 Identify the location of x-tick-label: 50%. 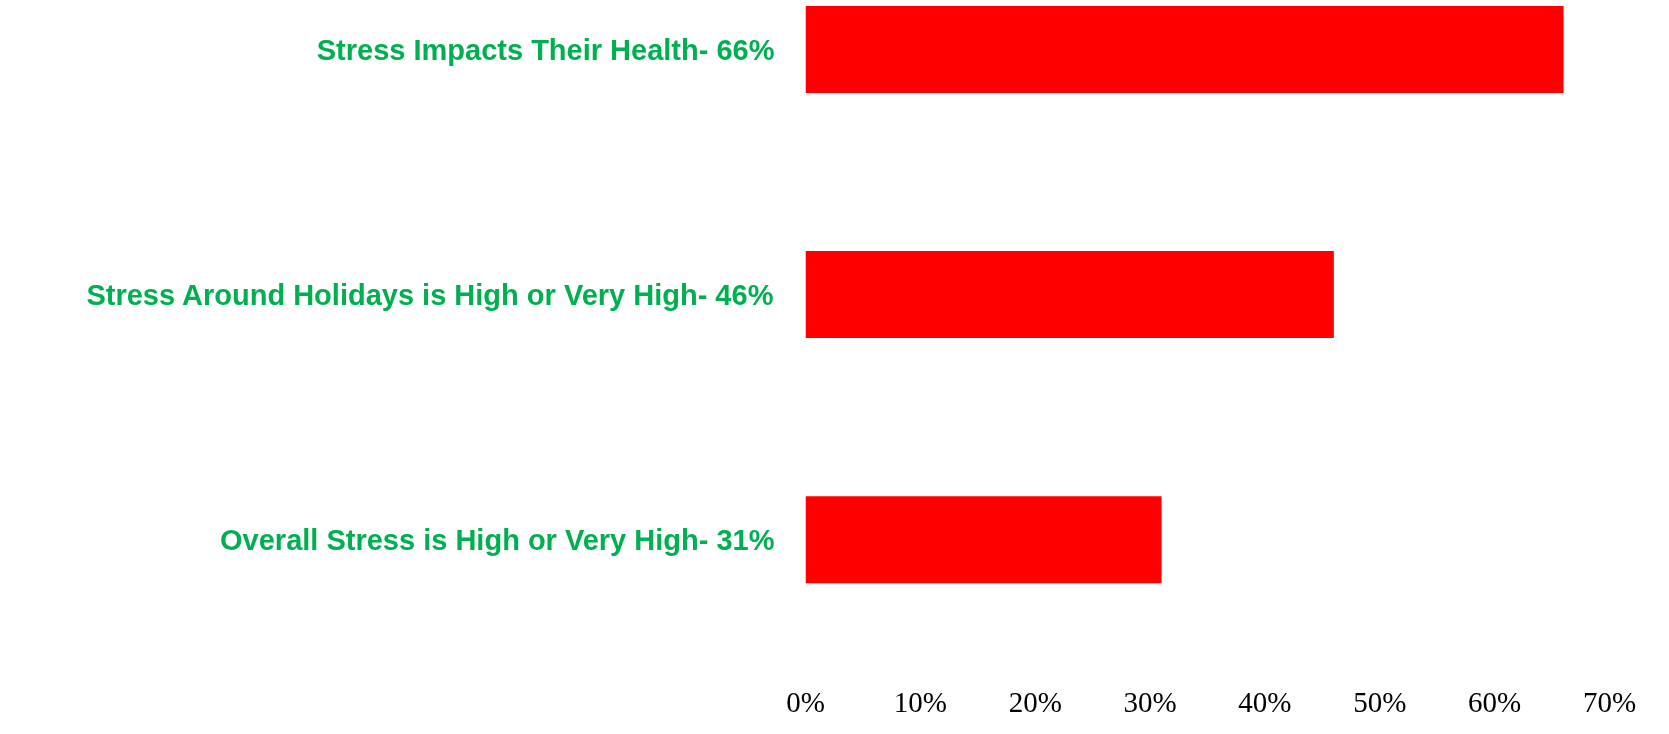
(1380, 701).